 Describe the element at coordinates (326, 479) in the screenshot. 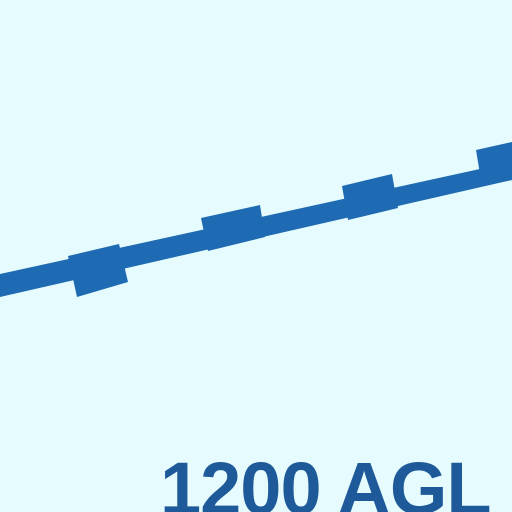

I see `altitude-label: 1200 AGL` at that location.